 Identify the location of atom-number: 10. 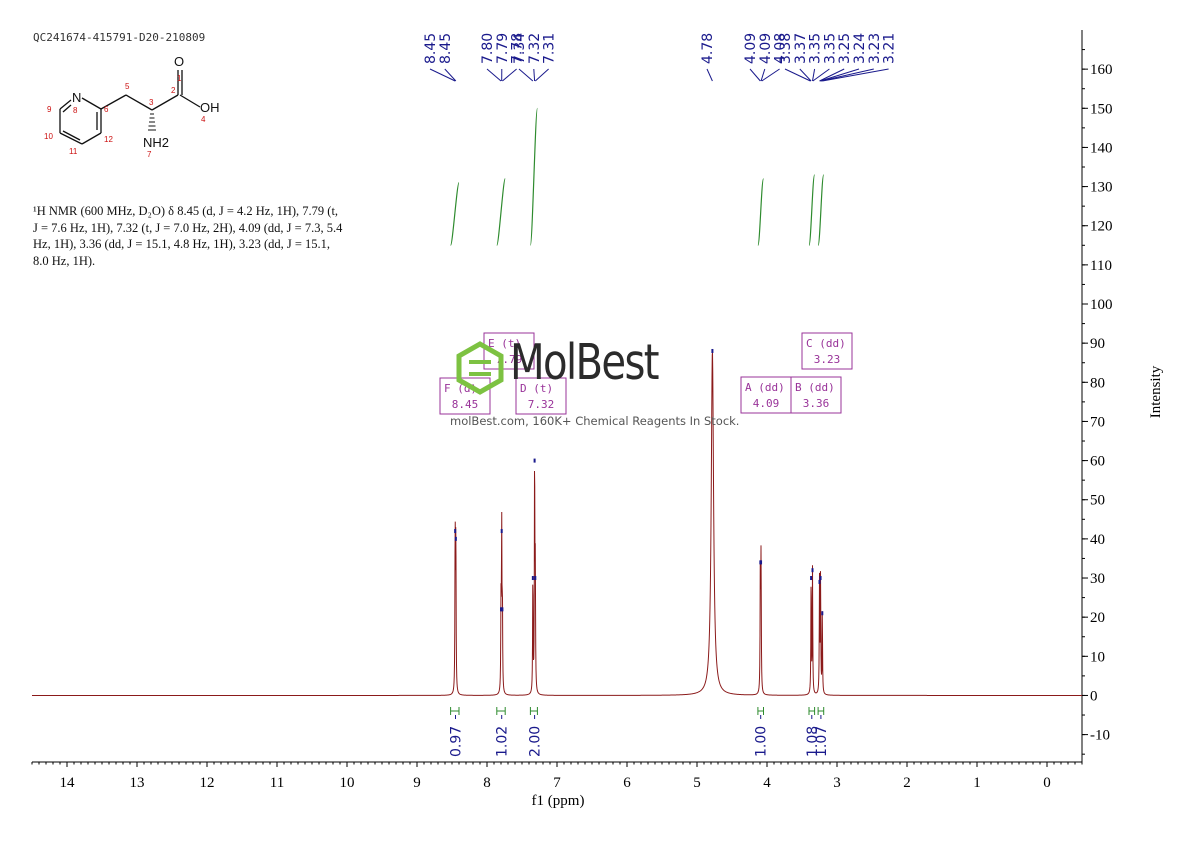
(48, 136).